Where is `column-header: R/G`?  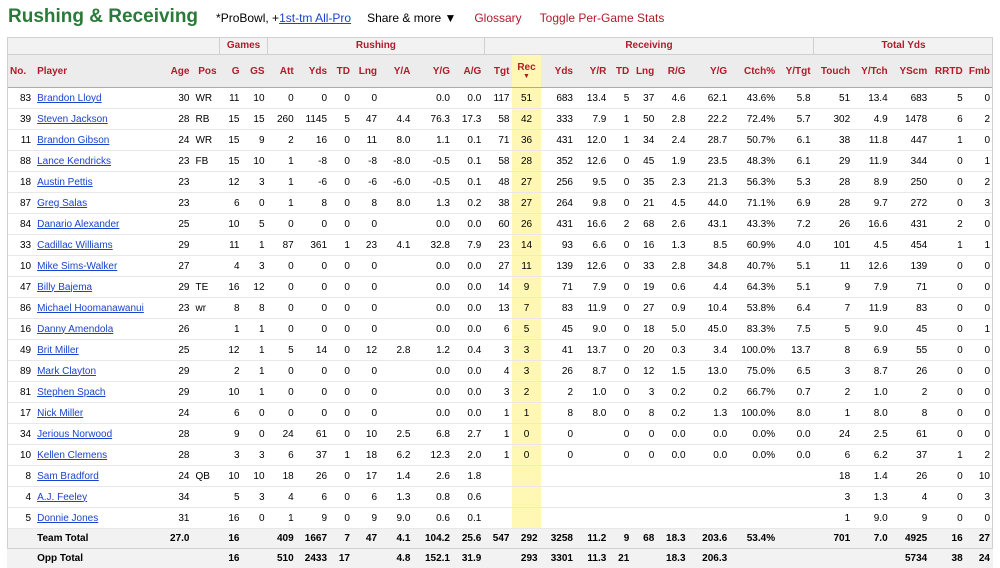 column-header: R/G is located at coordinates (672, 71).